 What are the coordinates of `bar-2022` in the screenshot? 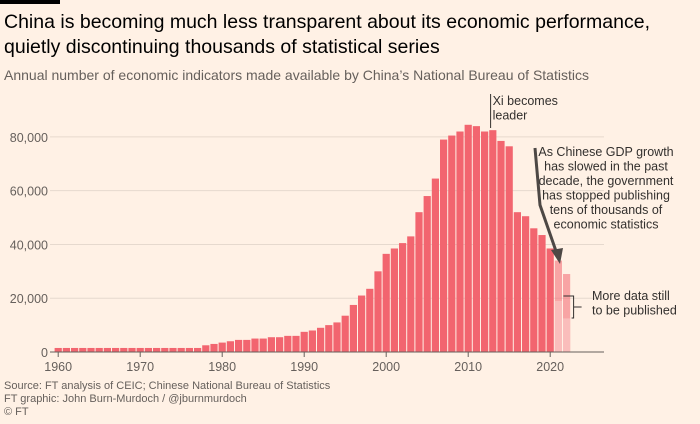 It's located at (567, 313).